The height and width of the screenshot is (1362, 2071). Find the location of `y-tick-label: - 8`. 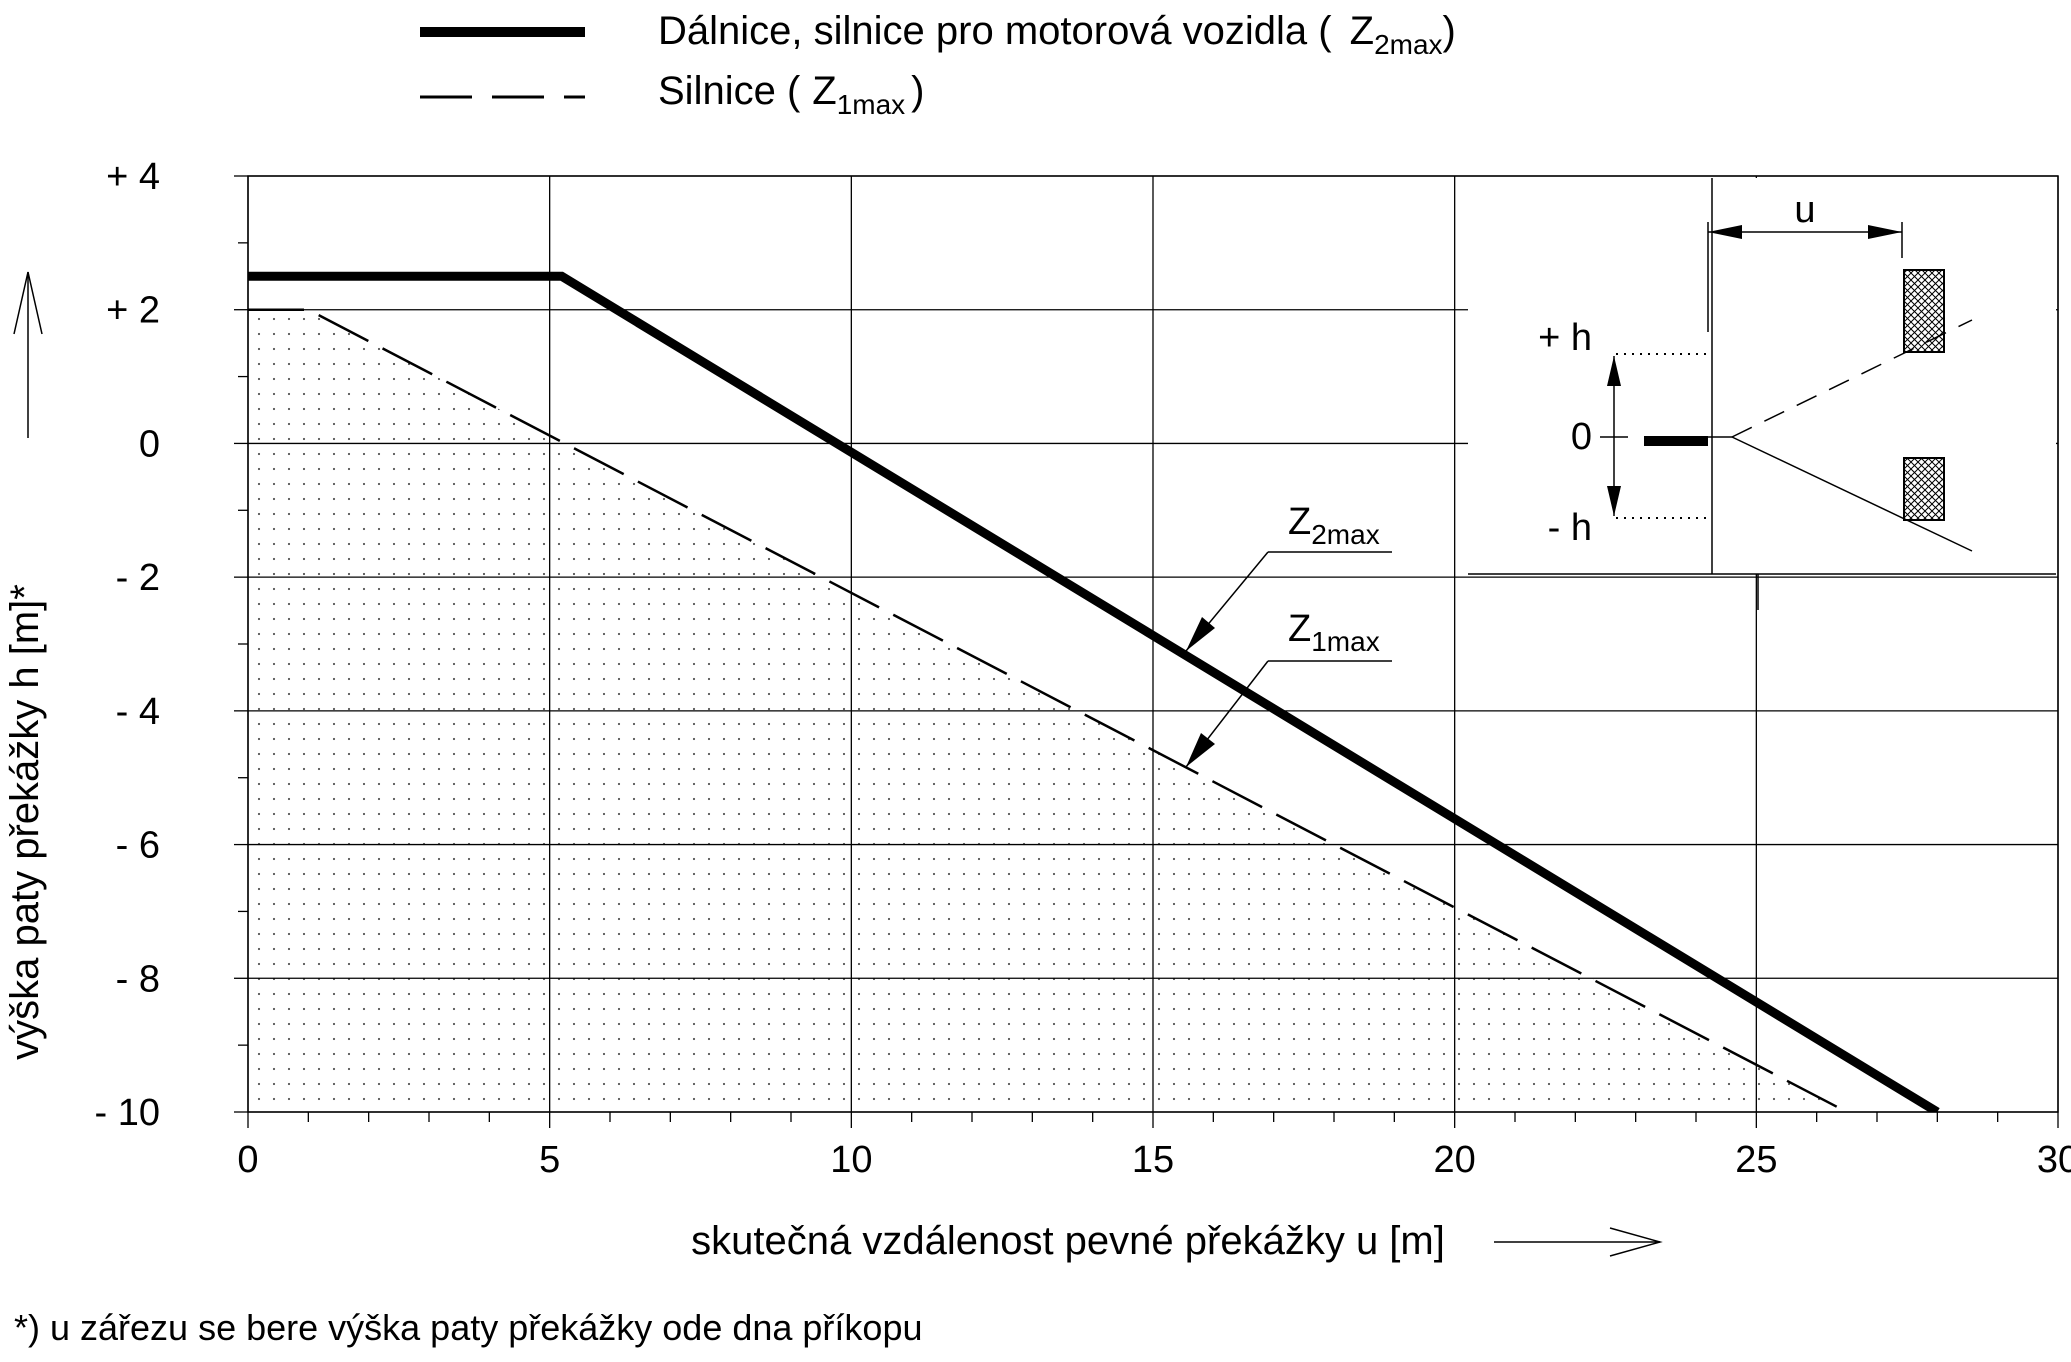

y-tick-label: - 8 is located at coordinates (138, 979).